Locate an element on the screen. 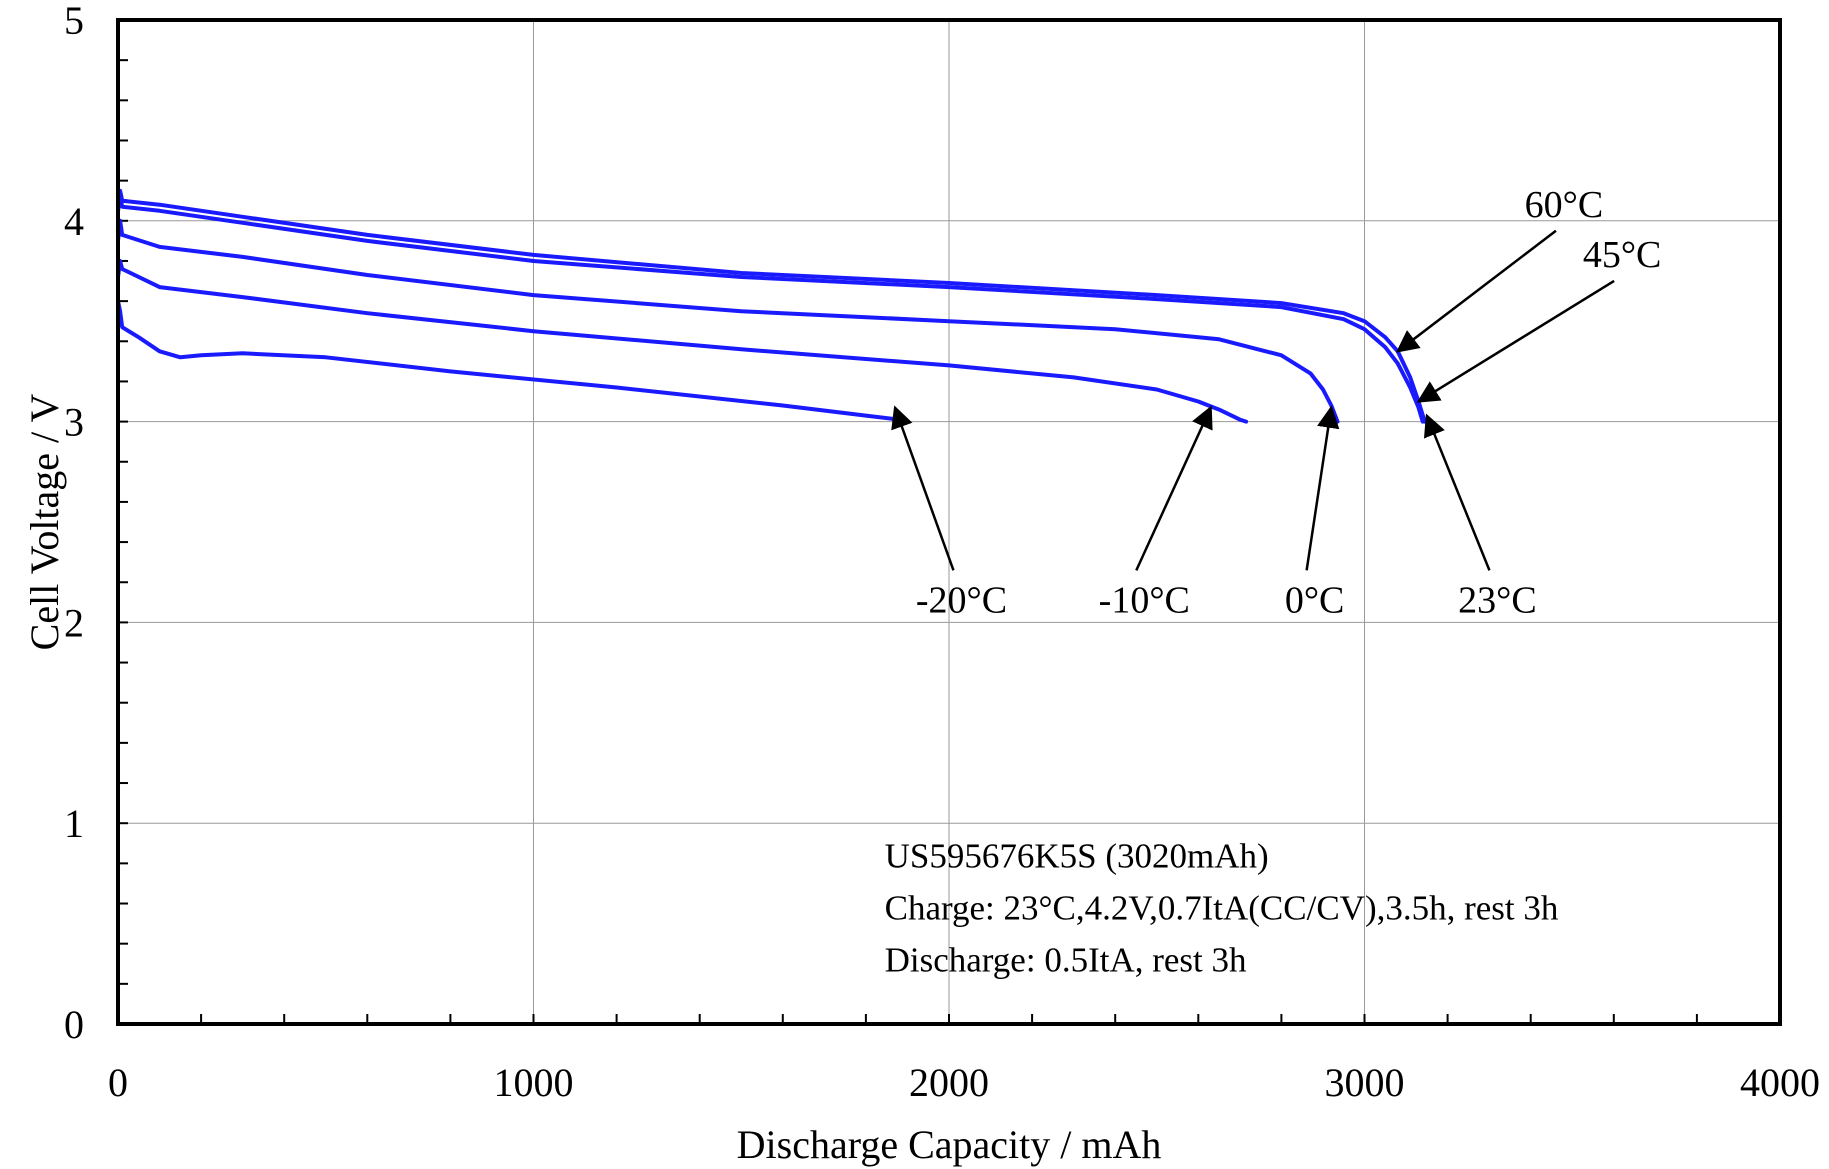 The image size is (1829, 1169). annotation-arrows is located at coordinates (1253, 400).